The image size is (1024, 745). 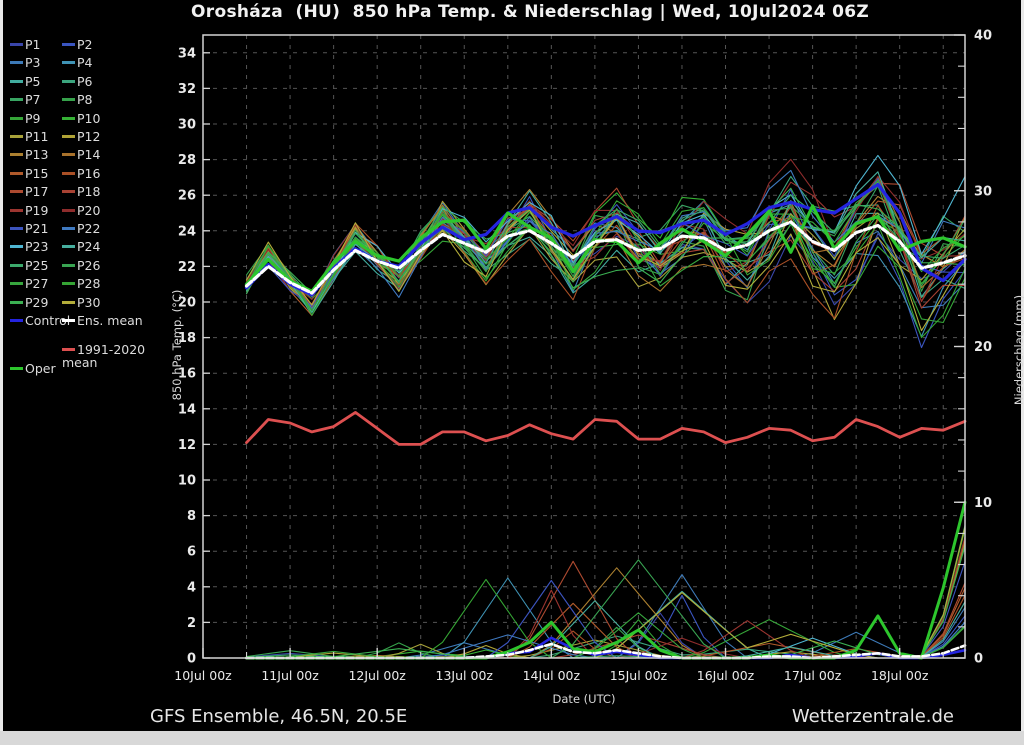 I want to click on temp-tick-label: 2, so click(x=191, y=623).